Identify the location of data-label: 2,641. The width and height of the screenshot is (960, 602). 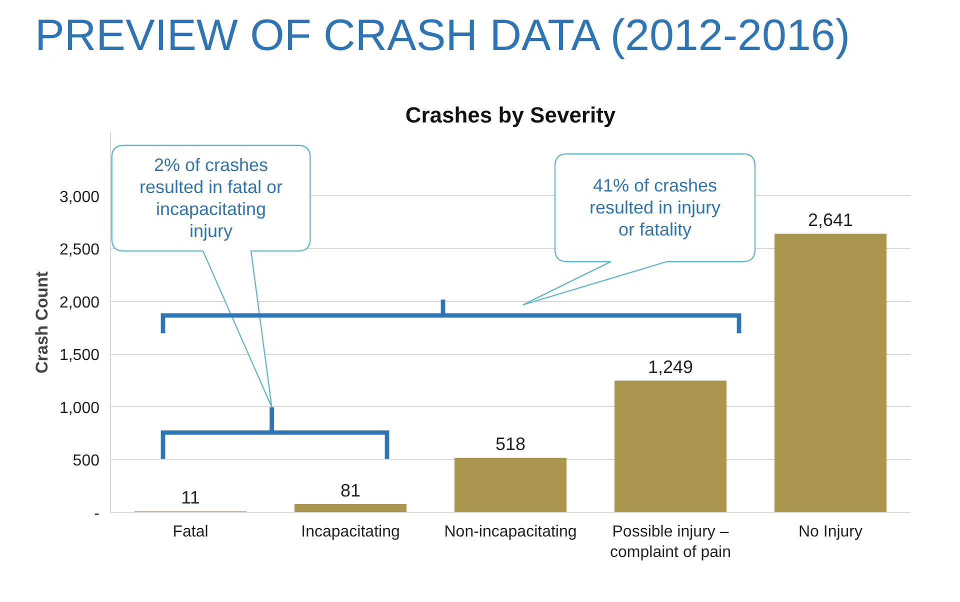
(831, 220).